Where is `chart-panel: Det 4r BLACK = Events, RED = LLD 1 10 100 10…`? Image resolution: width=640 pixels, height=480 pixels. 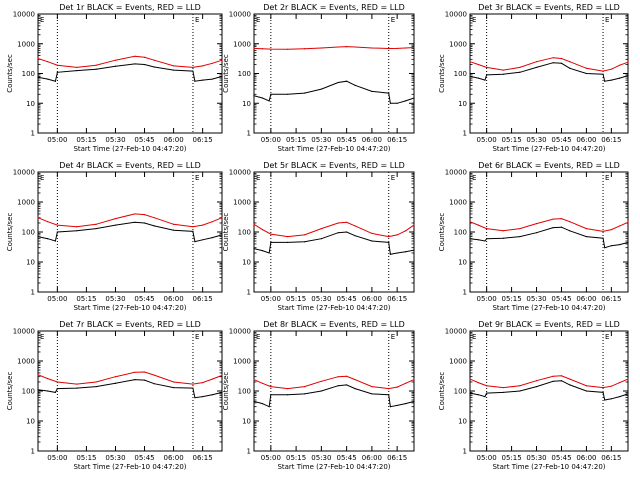
chart-panel: Det 4r BLACK = Events, RED = LLD 1 10 100 10… is located at coordinates (114, 236).